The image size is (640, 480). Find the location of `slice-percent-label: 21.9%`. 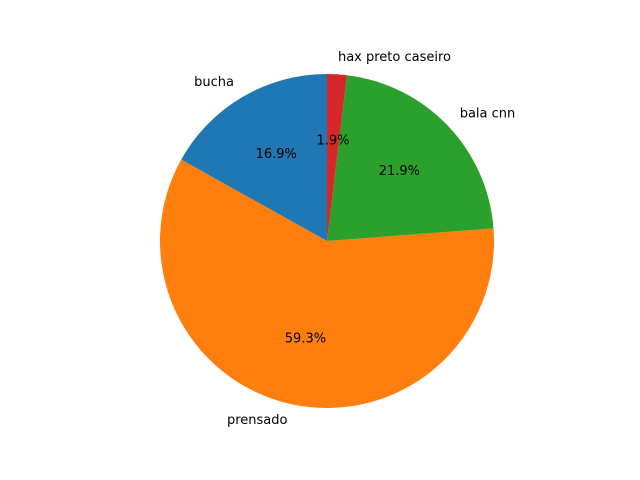

slice-percent-label: 21.9% is located at coordinates (399, 171).